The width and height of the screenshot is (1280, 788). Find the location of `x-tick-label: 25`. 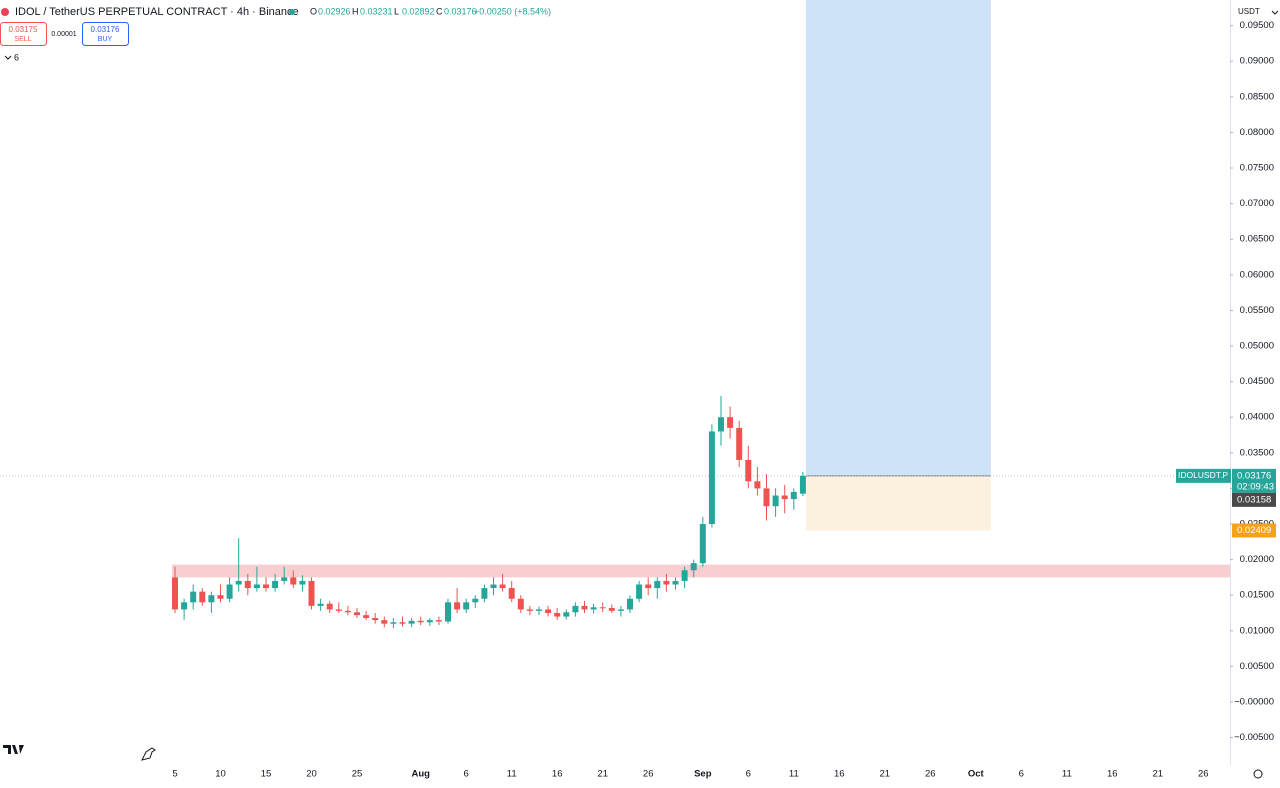

x-tick-label: 25 is located at coordinates (357, 774).